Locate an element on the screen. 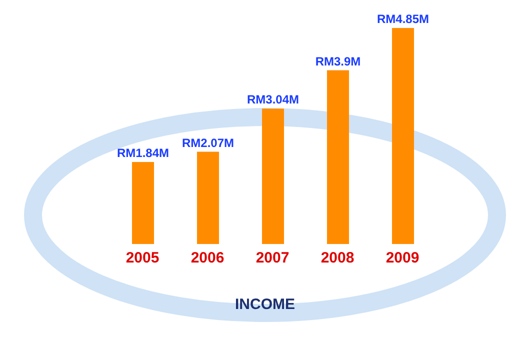  x-tick-label: 2006 is located at coordinates (207, 258).